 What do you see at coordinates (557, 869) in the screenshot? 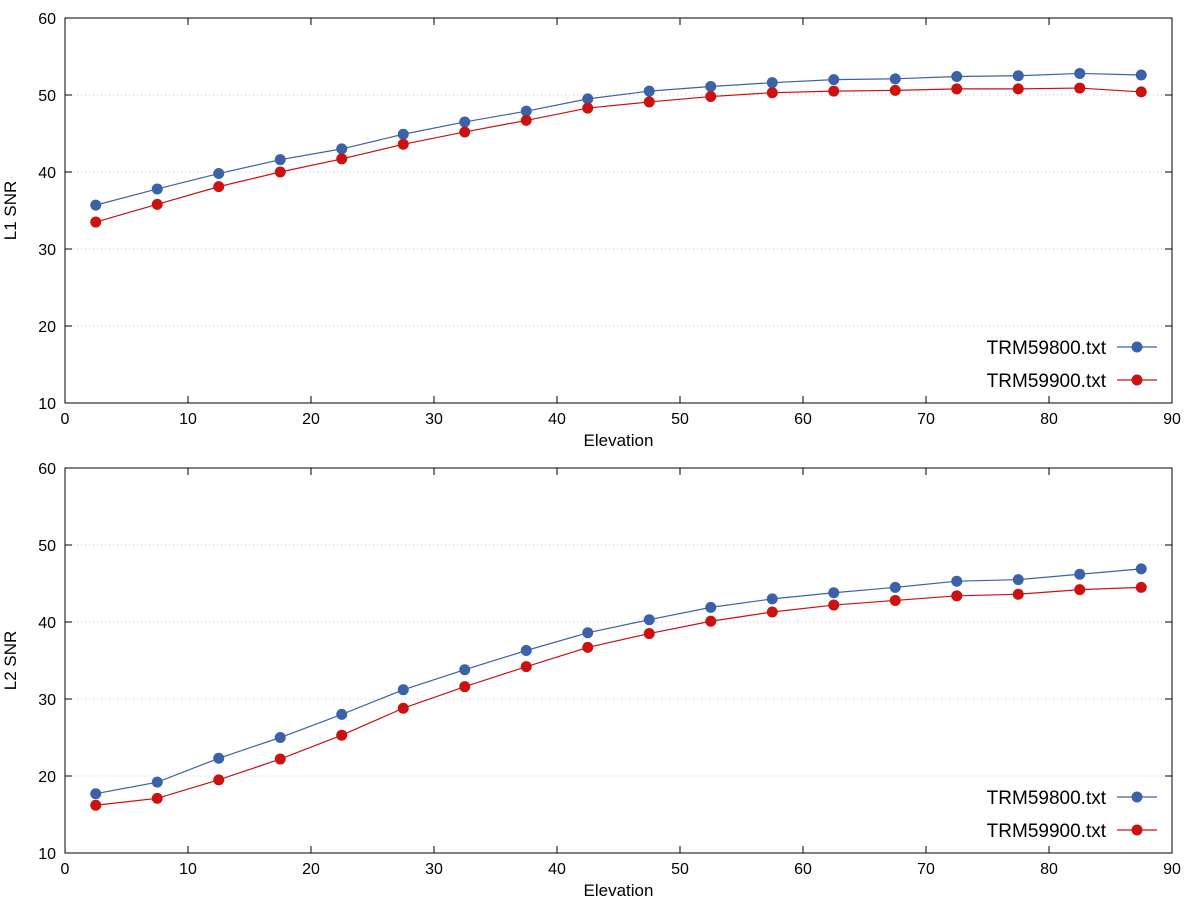
I see `x-tick-label: 40` at bounding box center [557, 869].